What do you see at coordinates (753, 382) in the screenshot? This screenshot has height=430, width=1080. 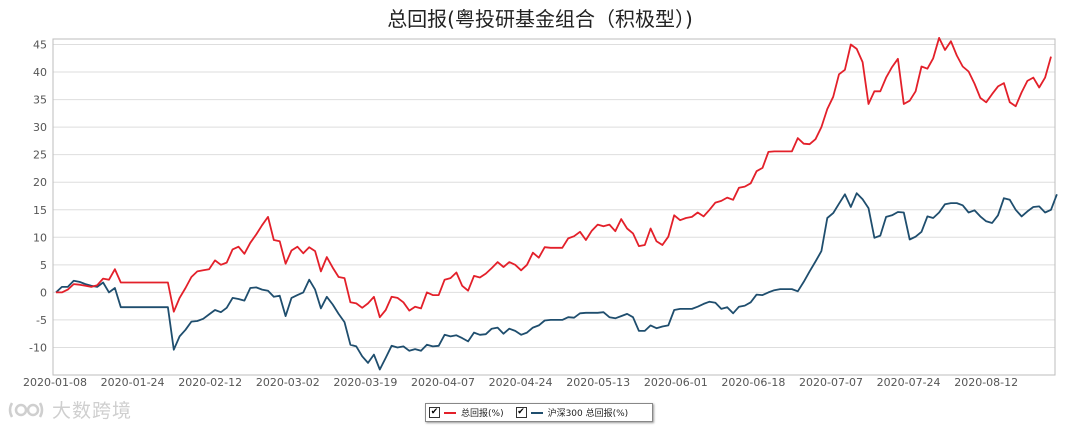 I see `x-tick-label: 2020-06-18` at bounding box center [753, 382].